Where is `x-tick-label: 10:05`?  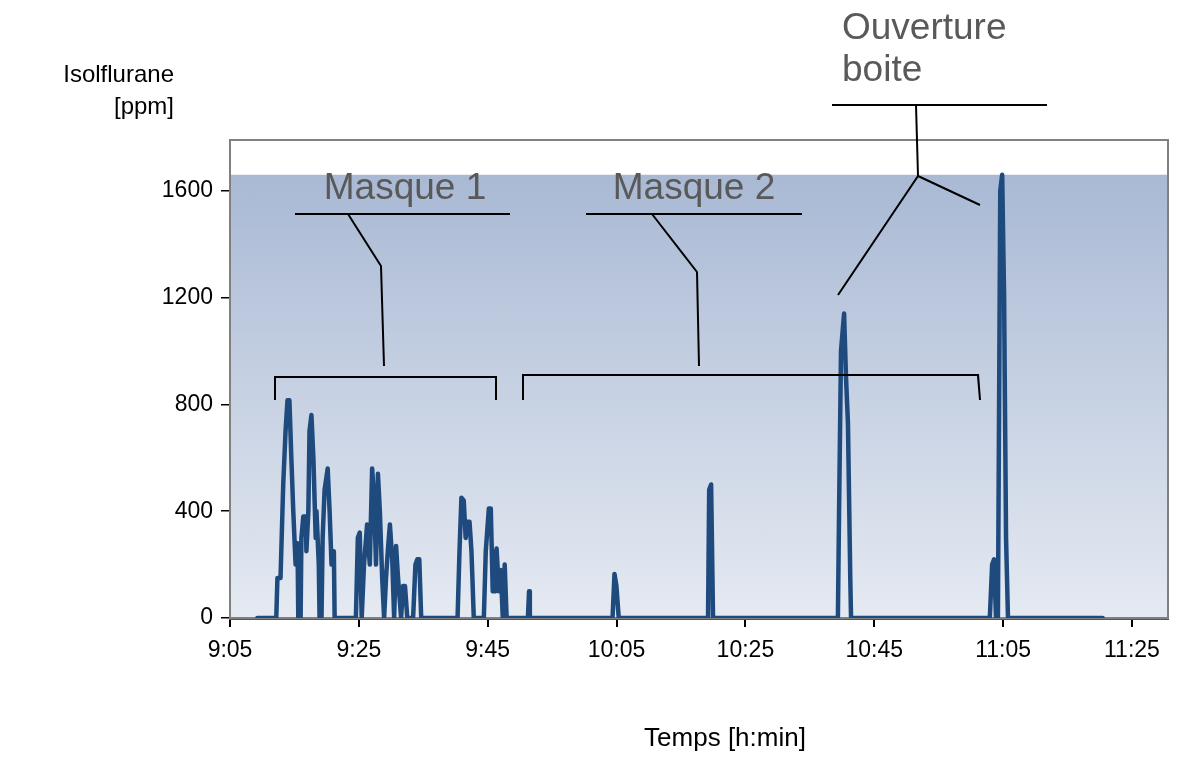 x-tick-label: 10:05 is located at coordinates (616, 649).